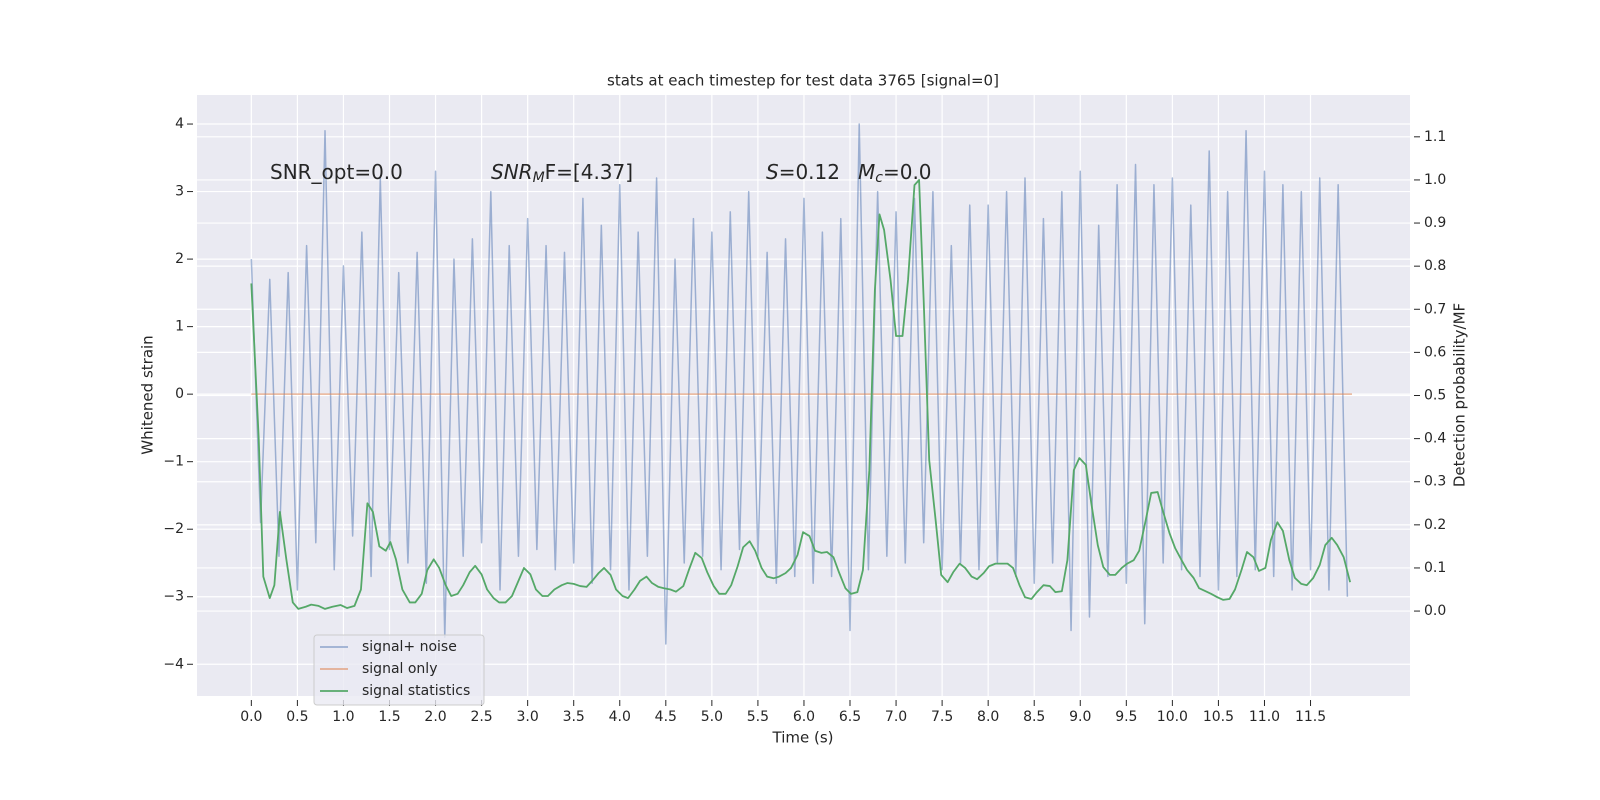 The image size is (1600, 800). What do you see at coordinates (1435, 352) in the screenshot?
I see `y2-tick-label: 0.6` at bounding box center [1435, 352].